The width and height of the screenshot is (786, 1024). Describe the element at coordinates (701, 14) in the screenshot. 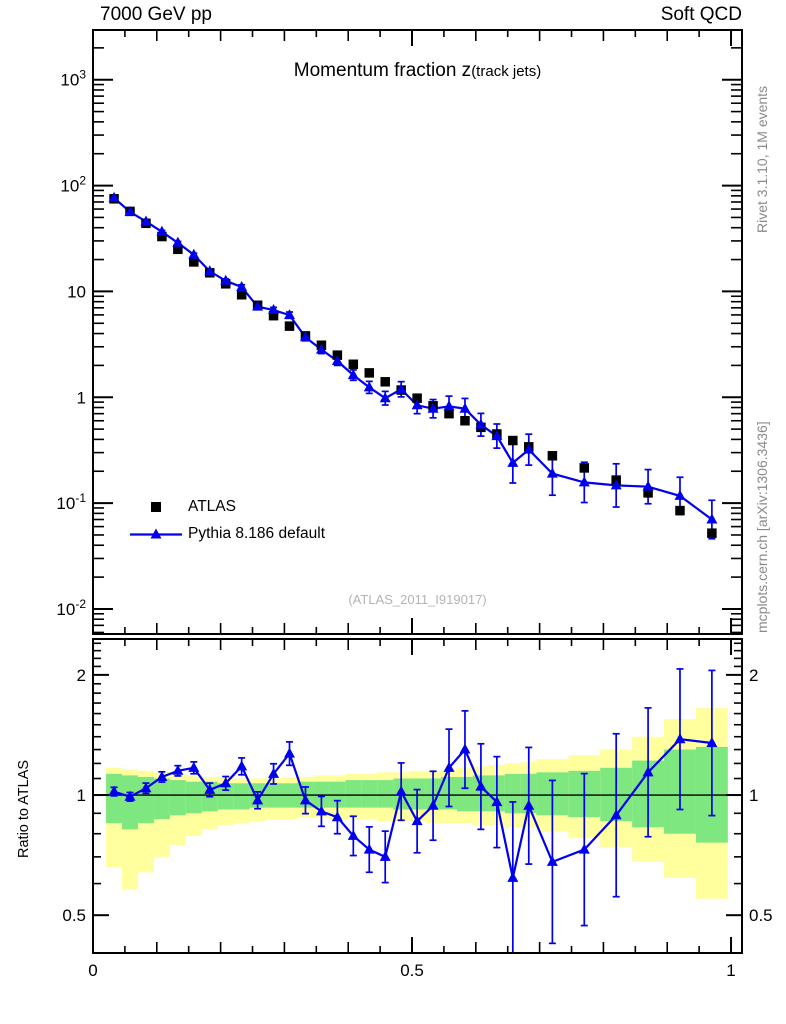

I see `process-group-label: Soft QCD` at that location.